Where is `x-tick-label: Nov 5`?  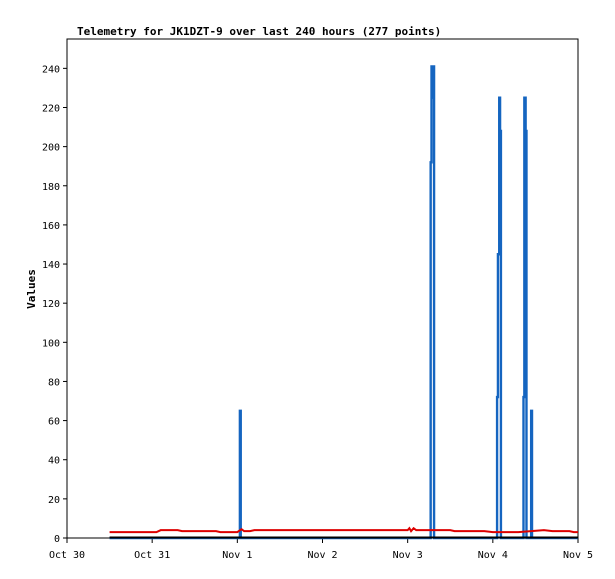 x-tick-label: Nov 5 is located at coordinates (578, 555).